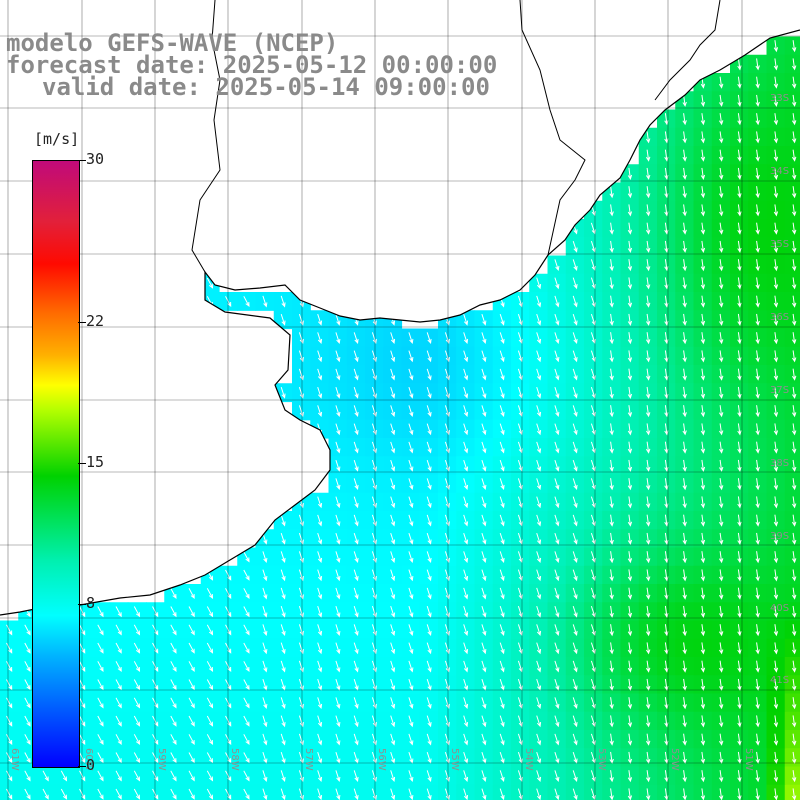 Image resolution: width=800 pixels, height=800 pixels. I want to click on colorbar-tick-mark, so click(82, 322).